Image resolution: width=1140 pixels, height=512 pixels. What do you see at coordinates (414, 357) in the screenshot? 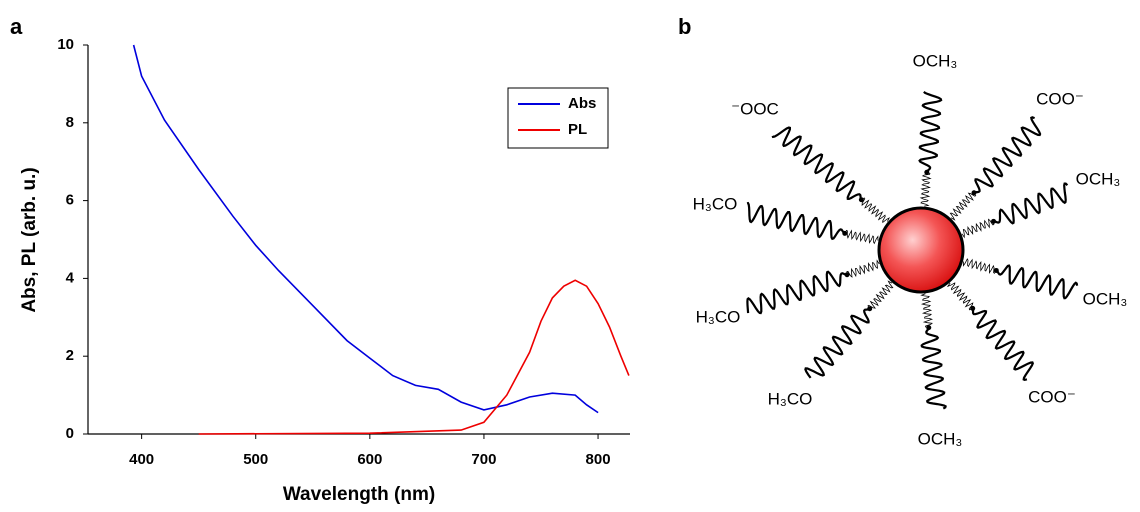
I see `data-line` at bounding box center [414, 357].